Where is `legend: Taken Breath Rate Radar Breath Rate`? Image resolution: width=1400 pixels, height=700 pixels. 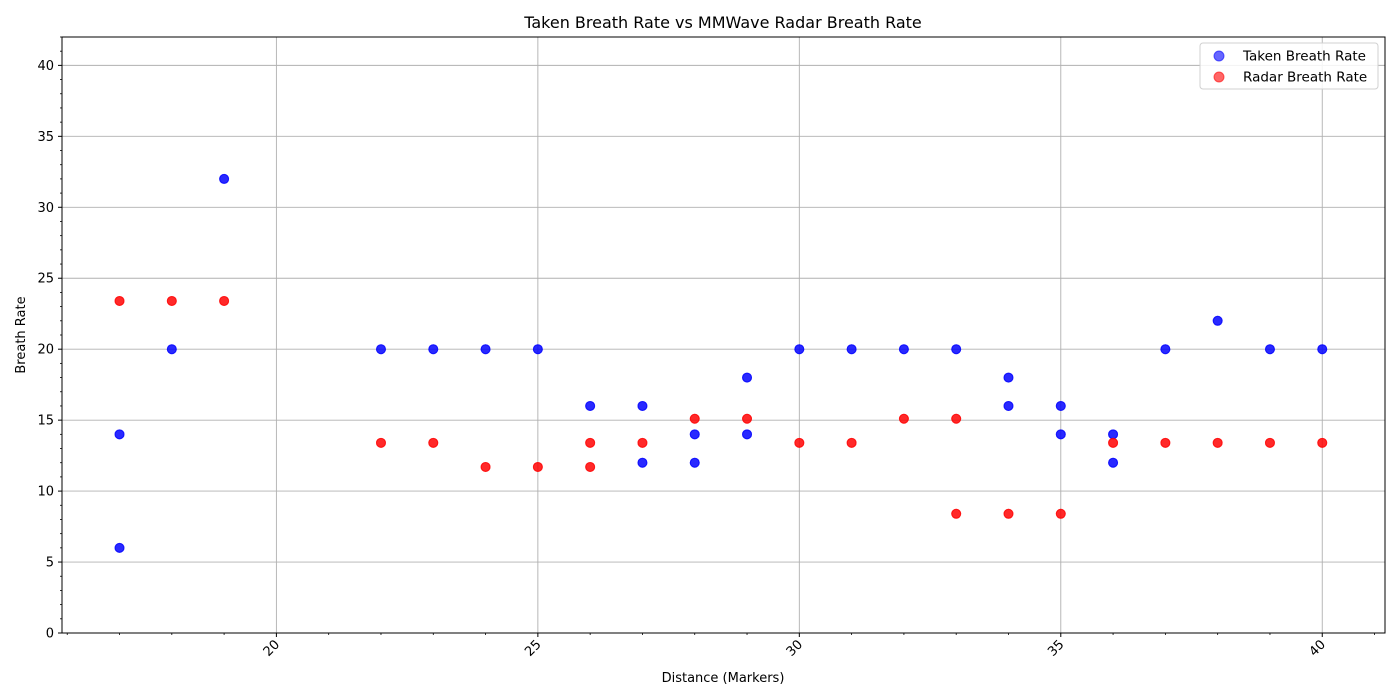
legend: Taken Breath Rate Radar Breath Rate is located at coordinates (1289, 66).